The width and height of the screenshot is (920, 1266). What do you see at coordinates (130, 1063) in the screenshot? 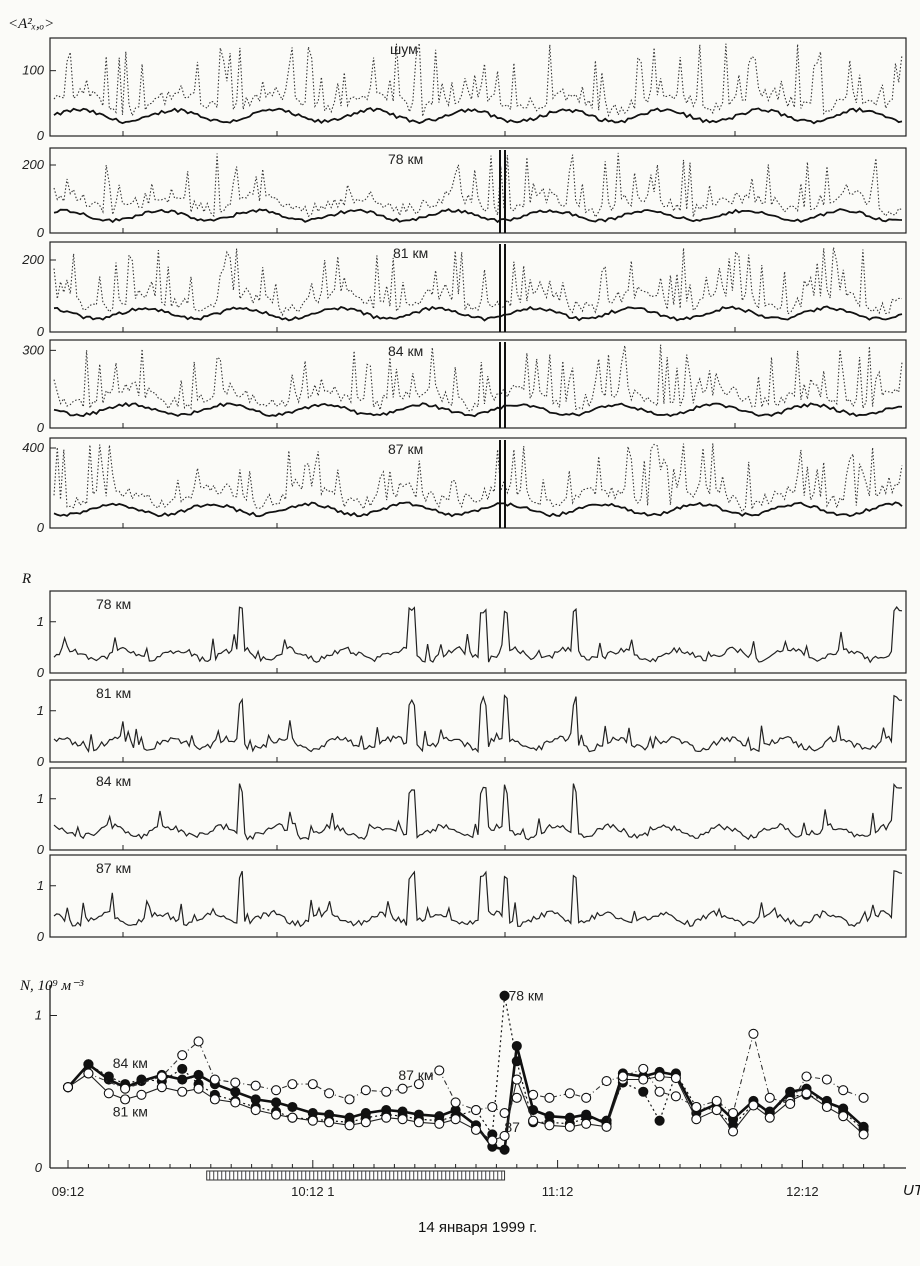
I see `series-annotation: 84 км` at bounding box center [130, 1063].